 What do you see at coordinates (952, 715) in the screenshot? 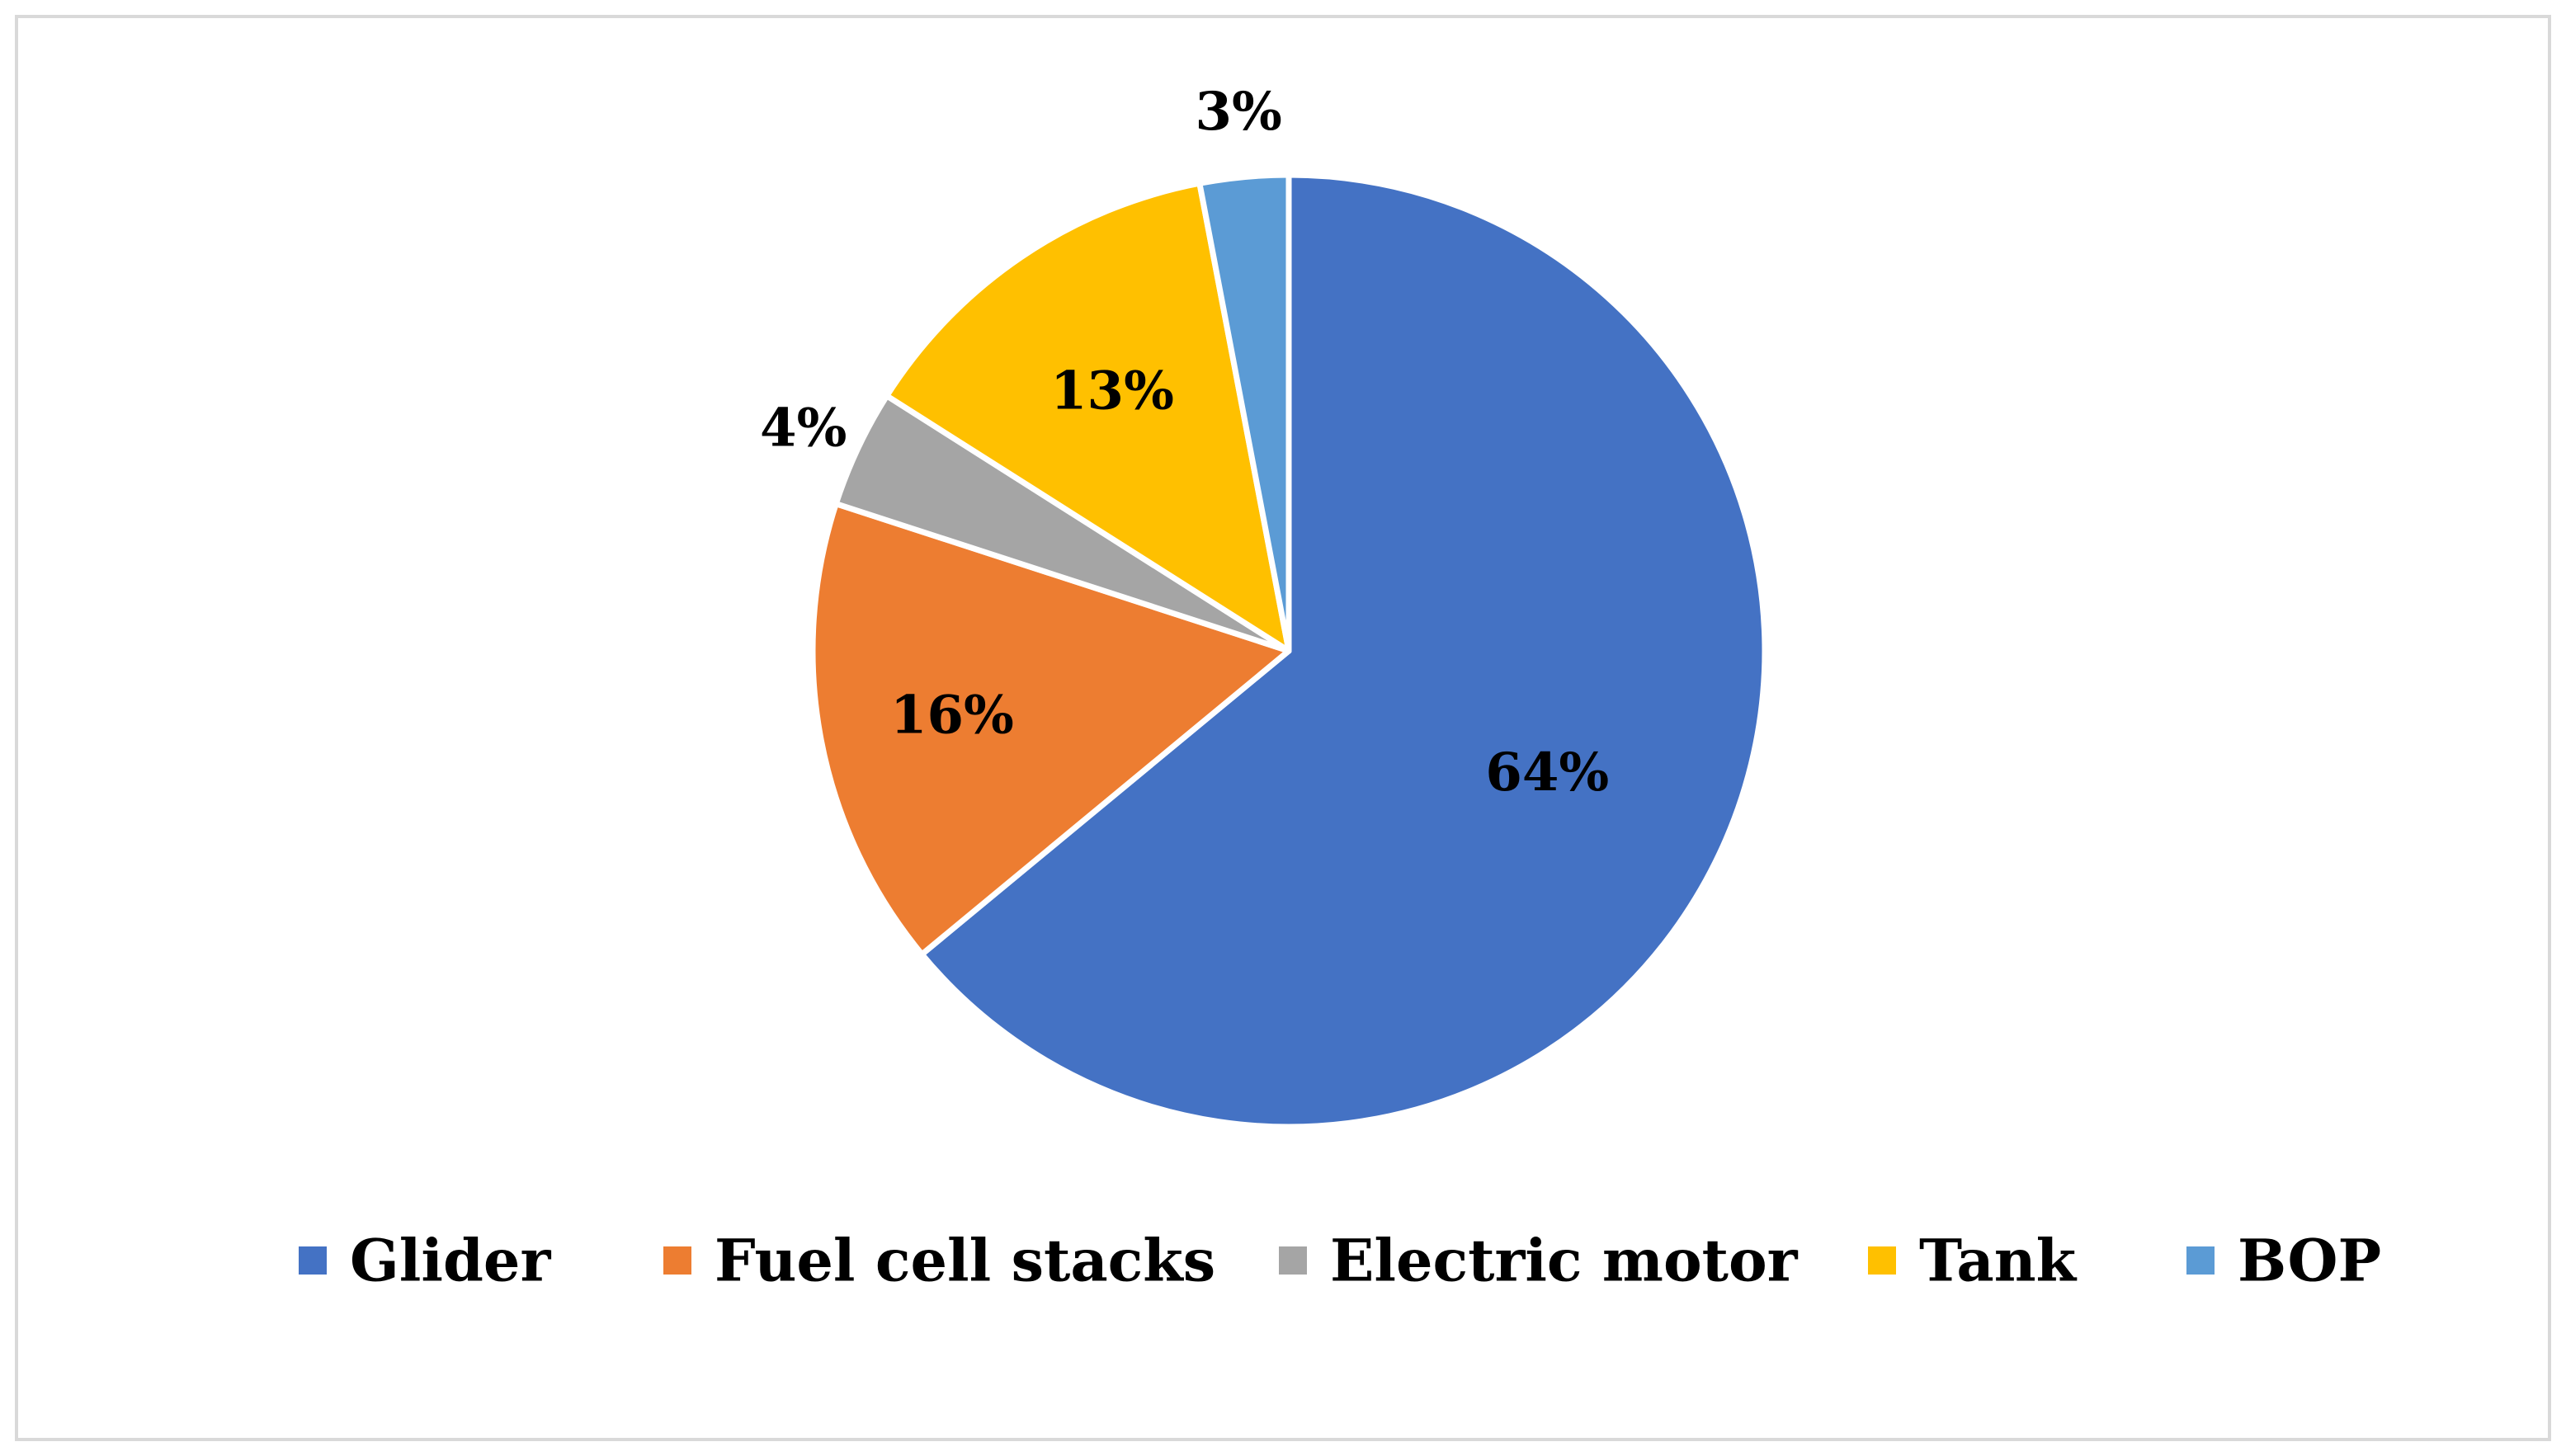
I see `data-label-fuel-cell-stacks: 16%` at bounding box center [952, 715].